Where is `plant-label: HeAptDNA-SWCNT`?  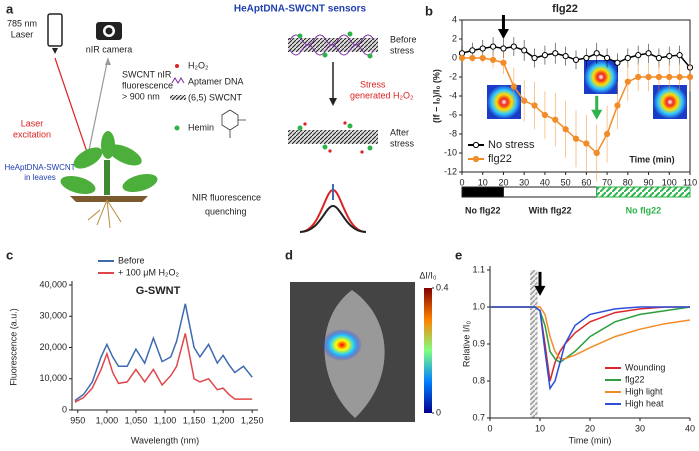 plant-label: HeAptDNA-SWCNT is located at coordinates (39, 167).